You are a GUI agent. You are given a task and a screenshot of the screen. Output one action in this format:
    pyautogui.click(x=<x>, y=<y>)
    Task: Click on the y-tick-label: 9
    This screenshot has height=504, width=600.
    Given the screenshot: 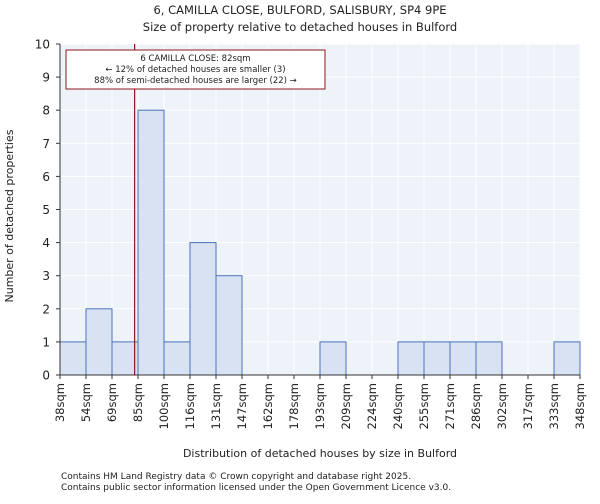 What is the action you would take?
    pyautogui.click(x=46, y=78)
    